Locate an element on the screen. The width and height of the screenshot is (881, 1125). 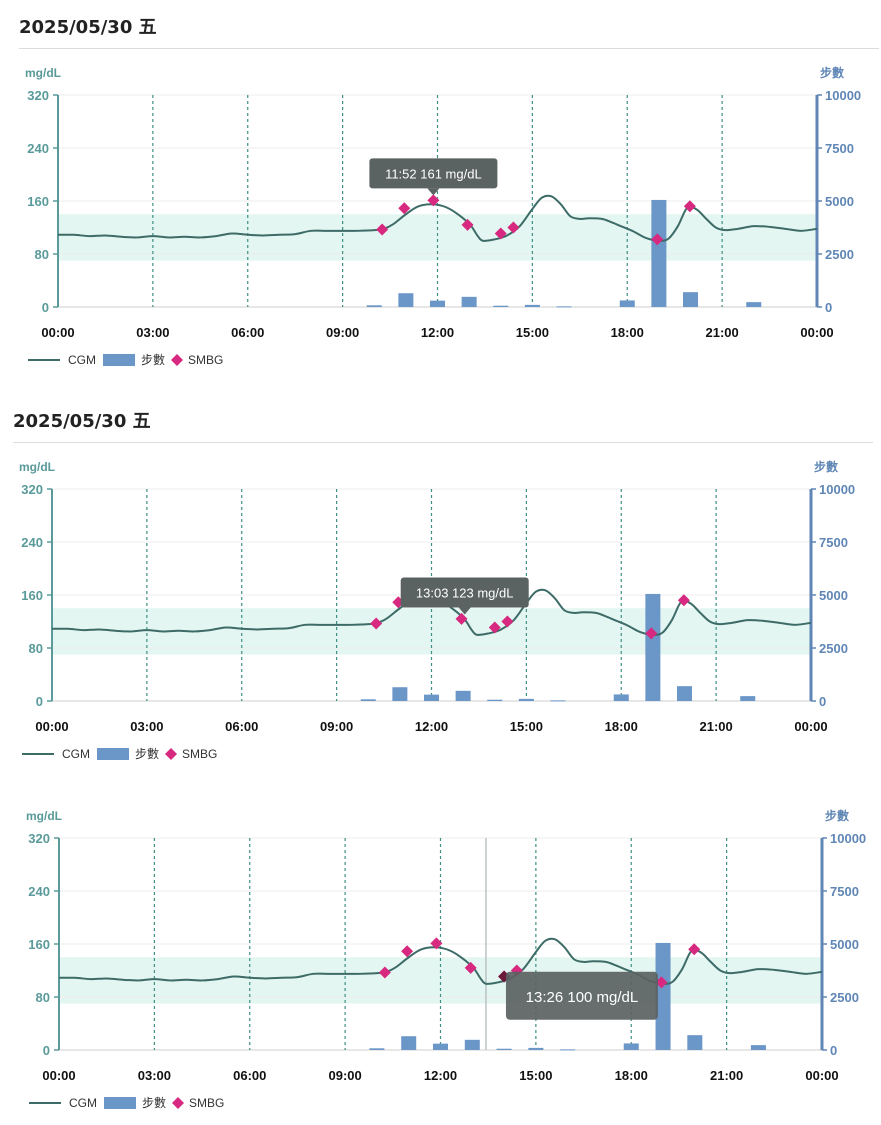
x-tick-label: 03:00 is located at coordinates (154, 1075).